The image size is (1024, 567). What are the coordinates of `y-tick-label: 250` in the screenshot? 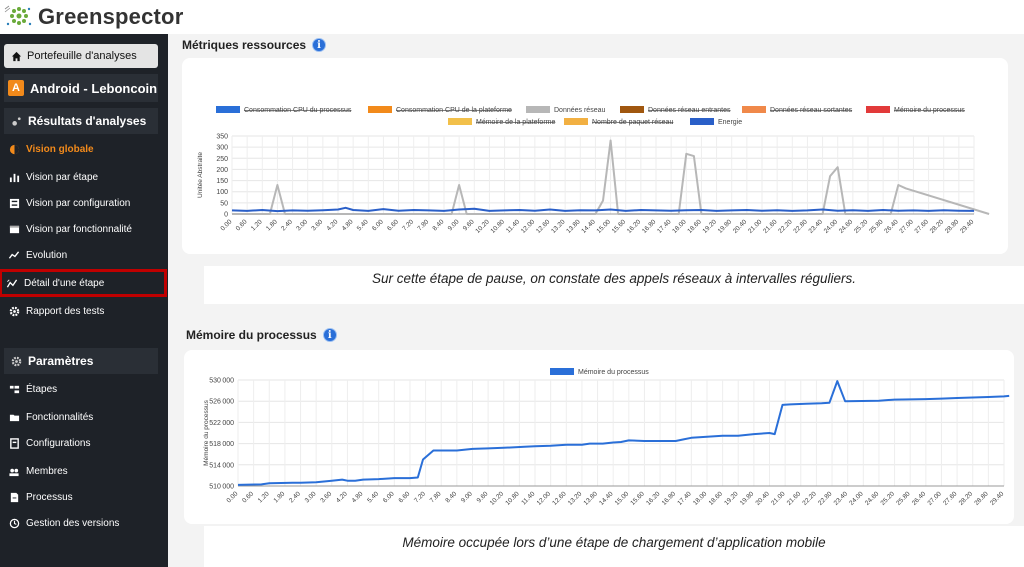 It's located at (222, 159).